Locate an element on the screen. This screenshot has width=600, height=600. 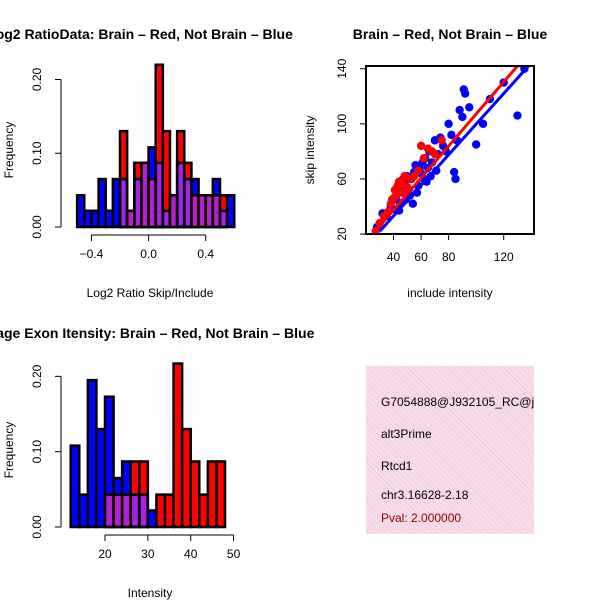
scatter-points is located at coordinates (450, 150).